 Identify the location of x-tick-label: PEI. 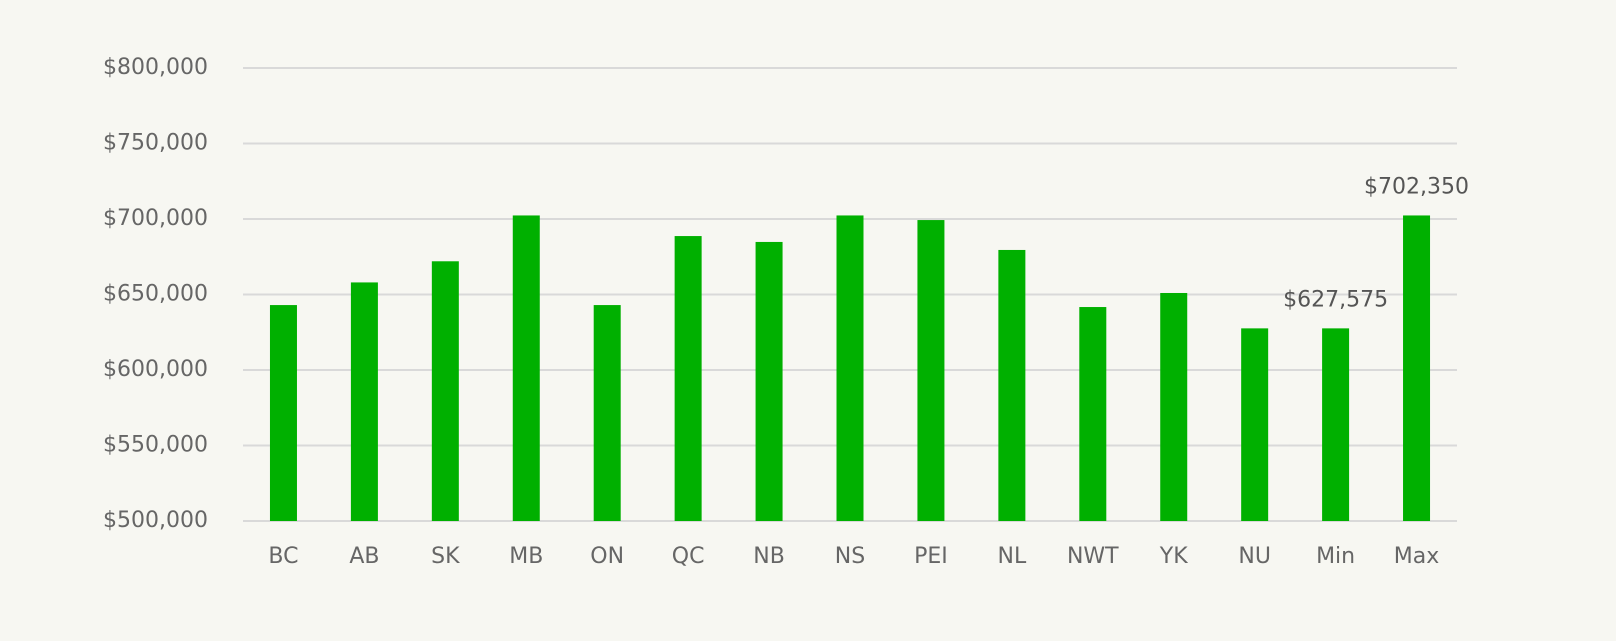
(931, 556).